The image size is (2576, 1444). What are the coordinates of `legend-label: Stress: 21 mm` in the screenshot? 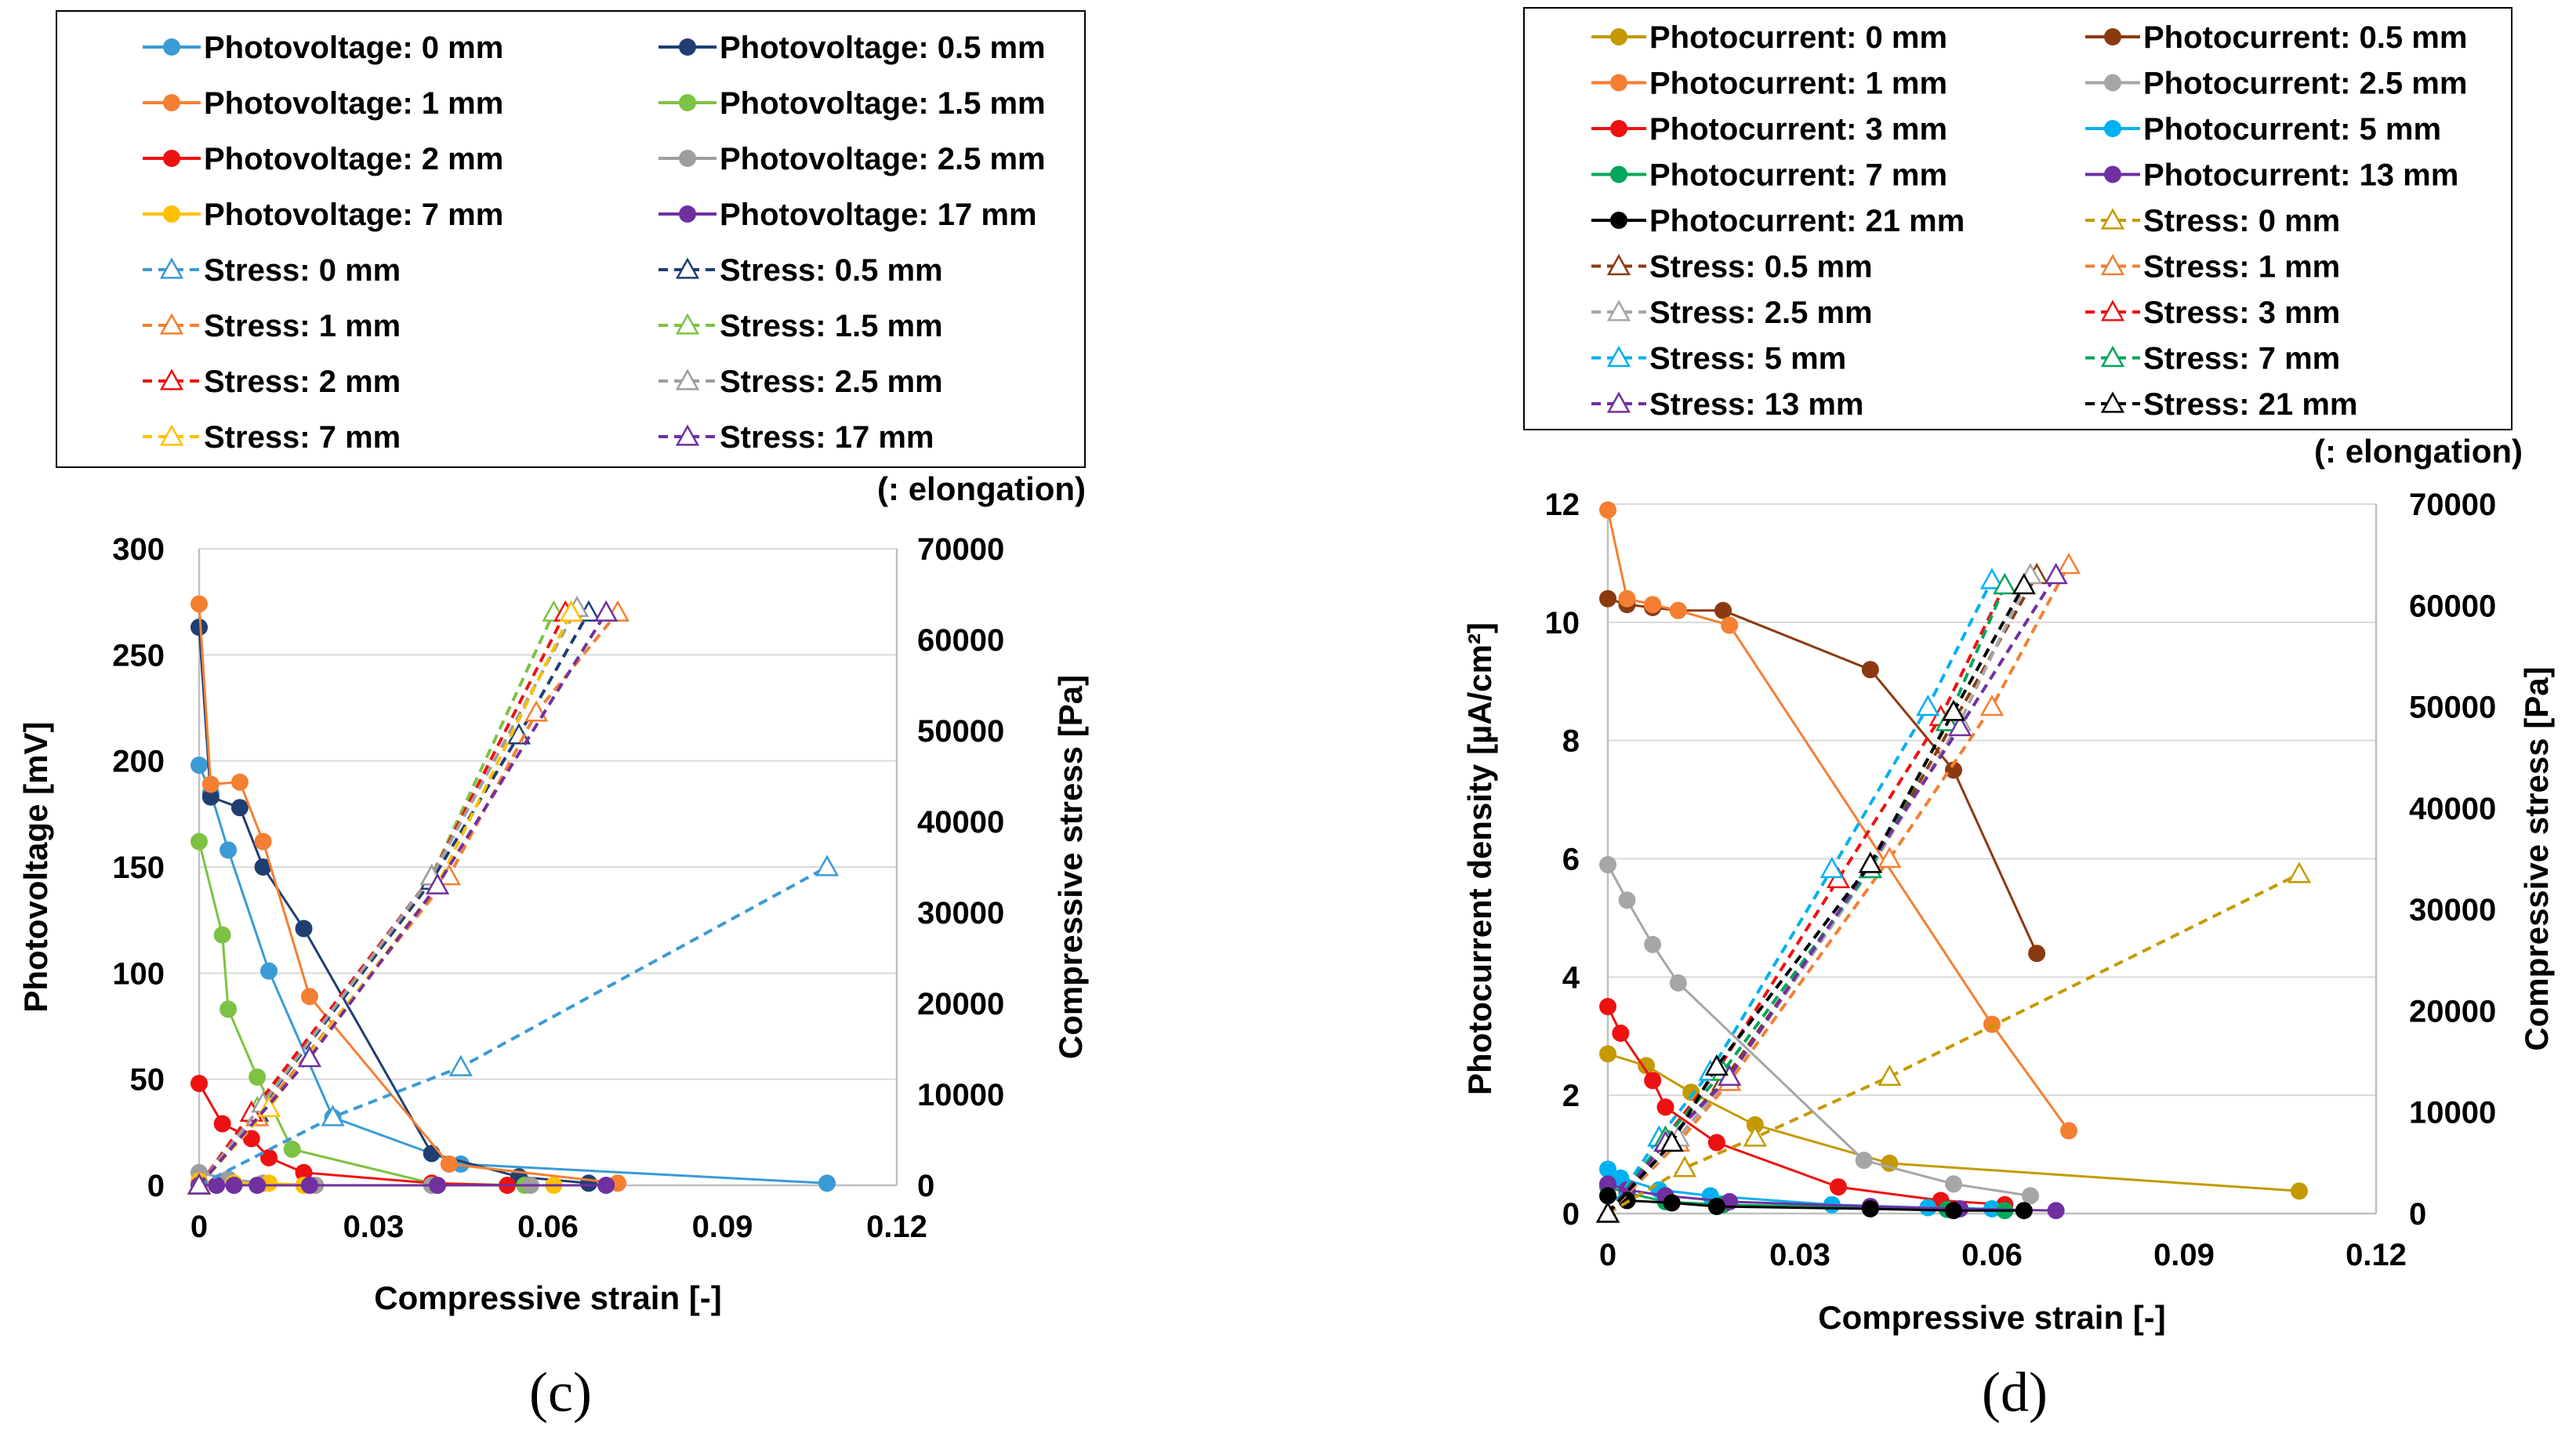 It's located at (2250, 404).